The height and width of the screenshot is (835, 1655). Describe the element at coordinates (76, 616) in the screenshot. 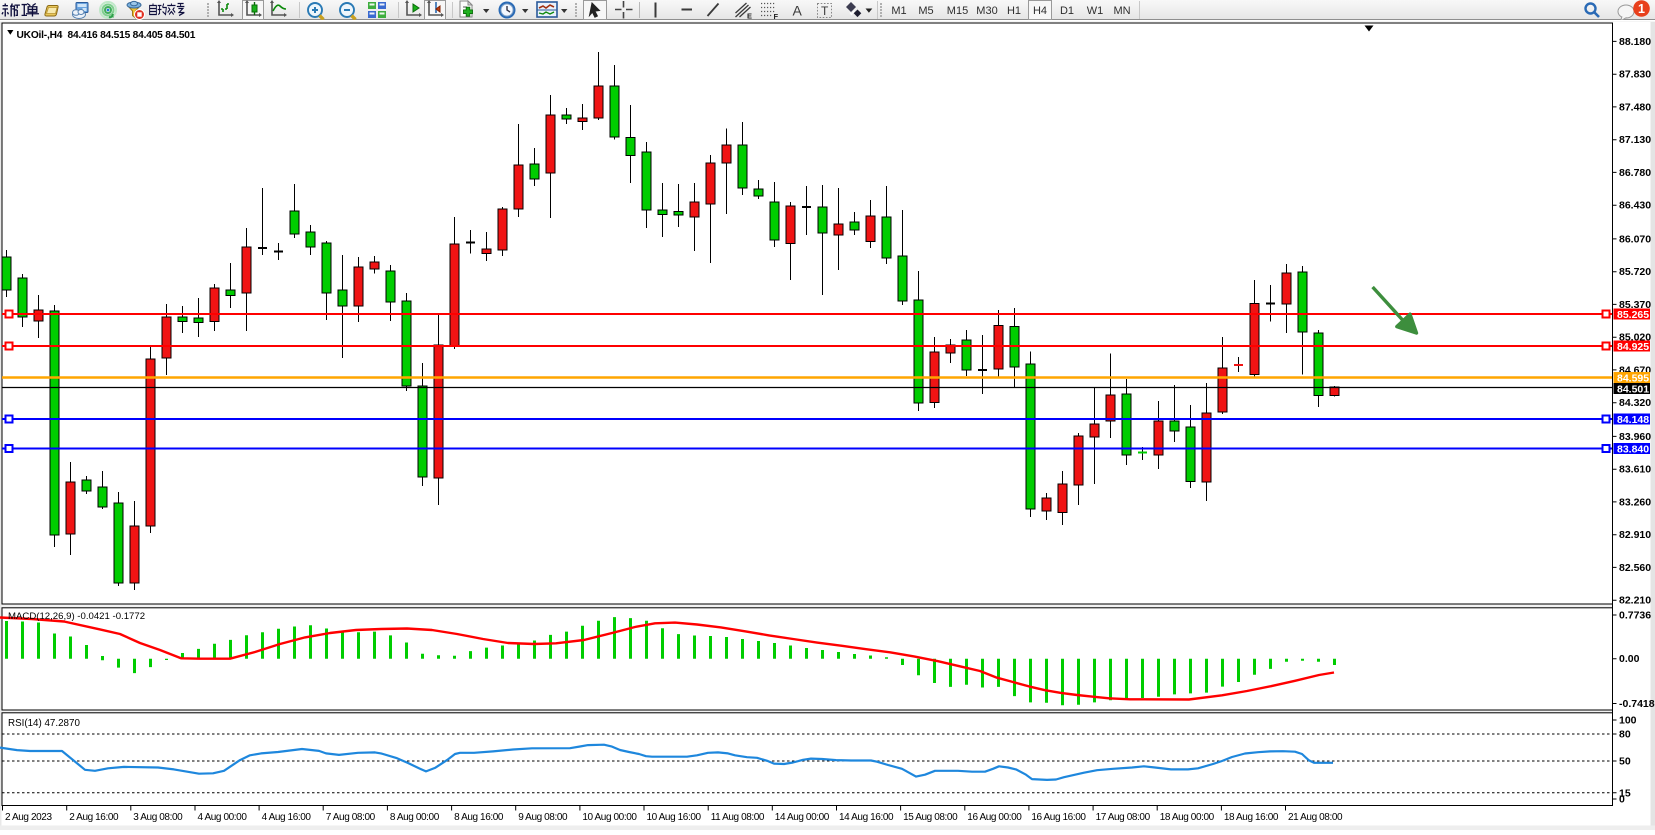

I see `svg-text: MACD(12,26,9) -0.0421 -0.1772` at that location.